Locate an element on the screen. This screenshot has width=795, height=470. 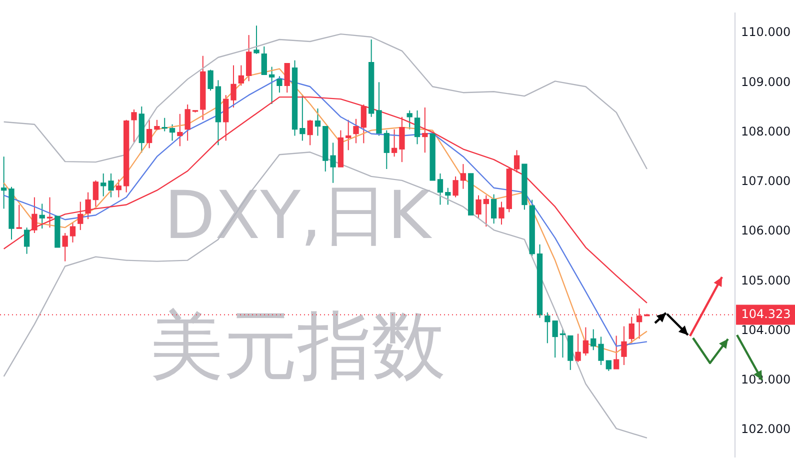
y-tick-label: 104.000 is located at coordinates (766, 329).